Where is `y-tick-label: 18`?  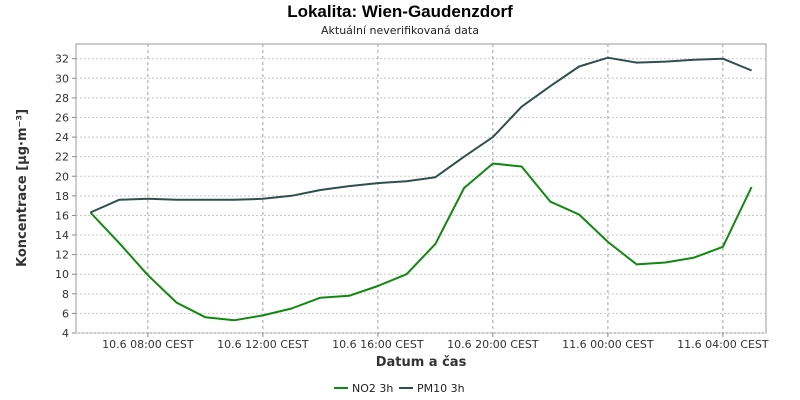
y-tick-label: 18 is located at coordinates (62, 196).